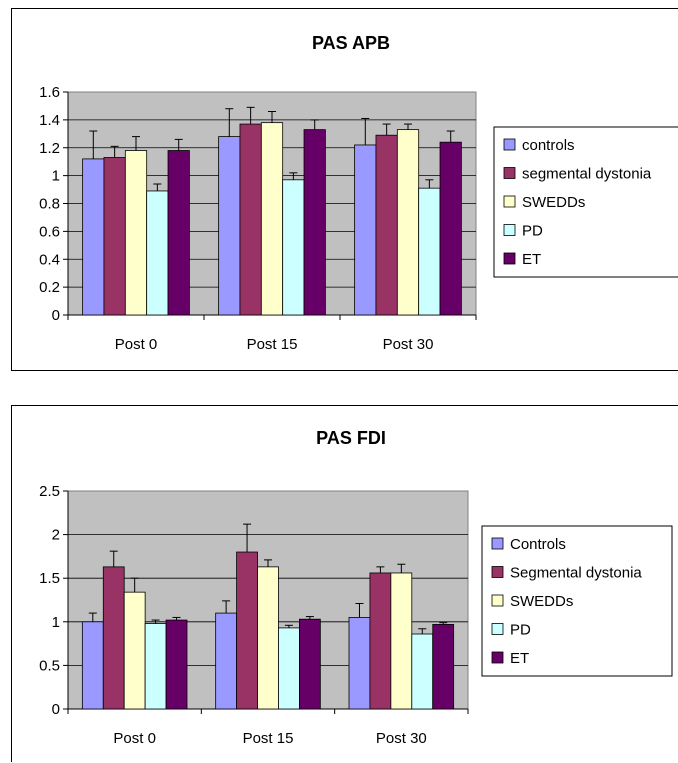 This screenshot has height=763, width=678. What do you see at coordinates (56, 535) in the screenshot?
I see `y-tick-label: 2` at bounding box center [56, 535].